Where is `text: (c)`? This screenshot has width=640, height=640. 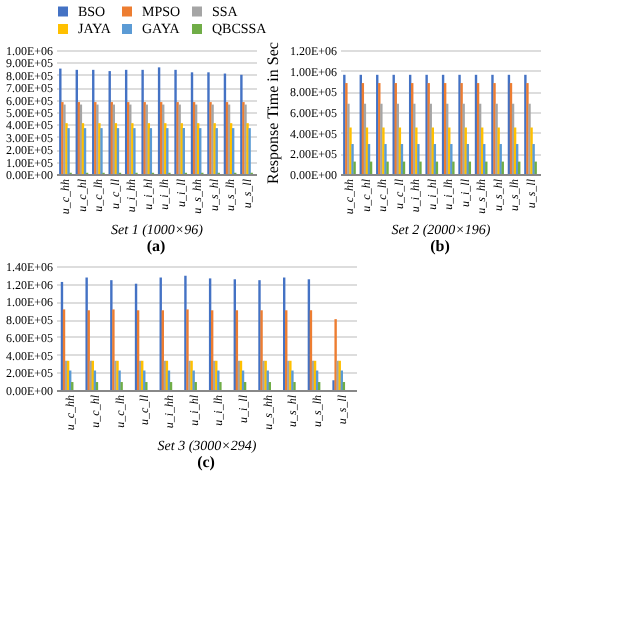 text: (c) is located at coordinates (206, 462).